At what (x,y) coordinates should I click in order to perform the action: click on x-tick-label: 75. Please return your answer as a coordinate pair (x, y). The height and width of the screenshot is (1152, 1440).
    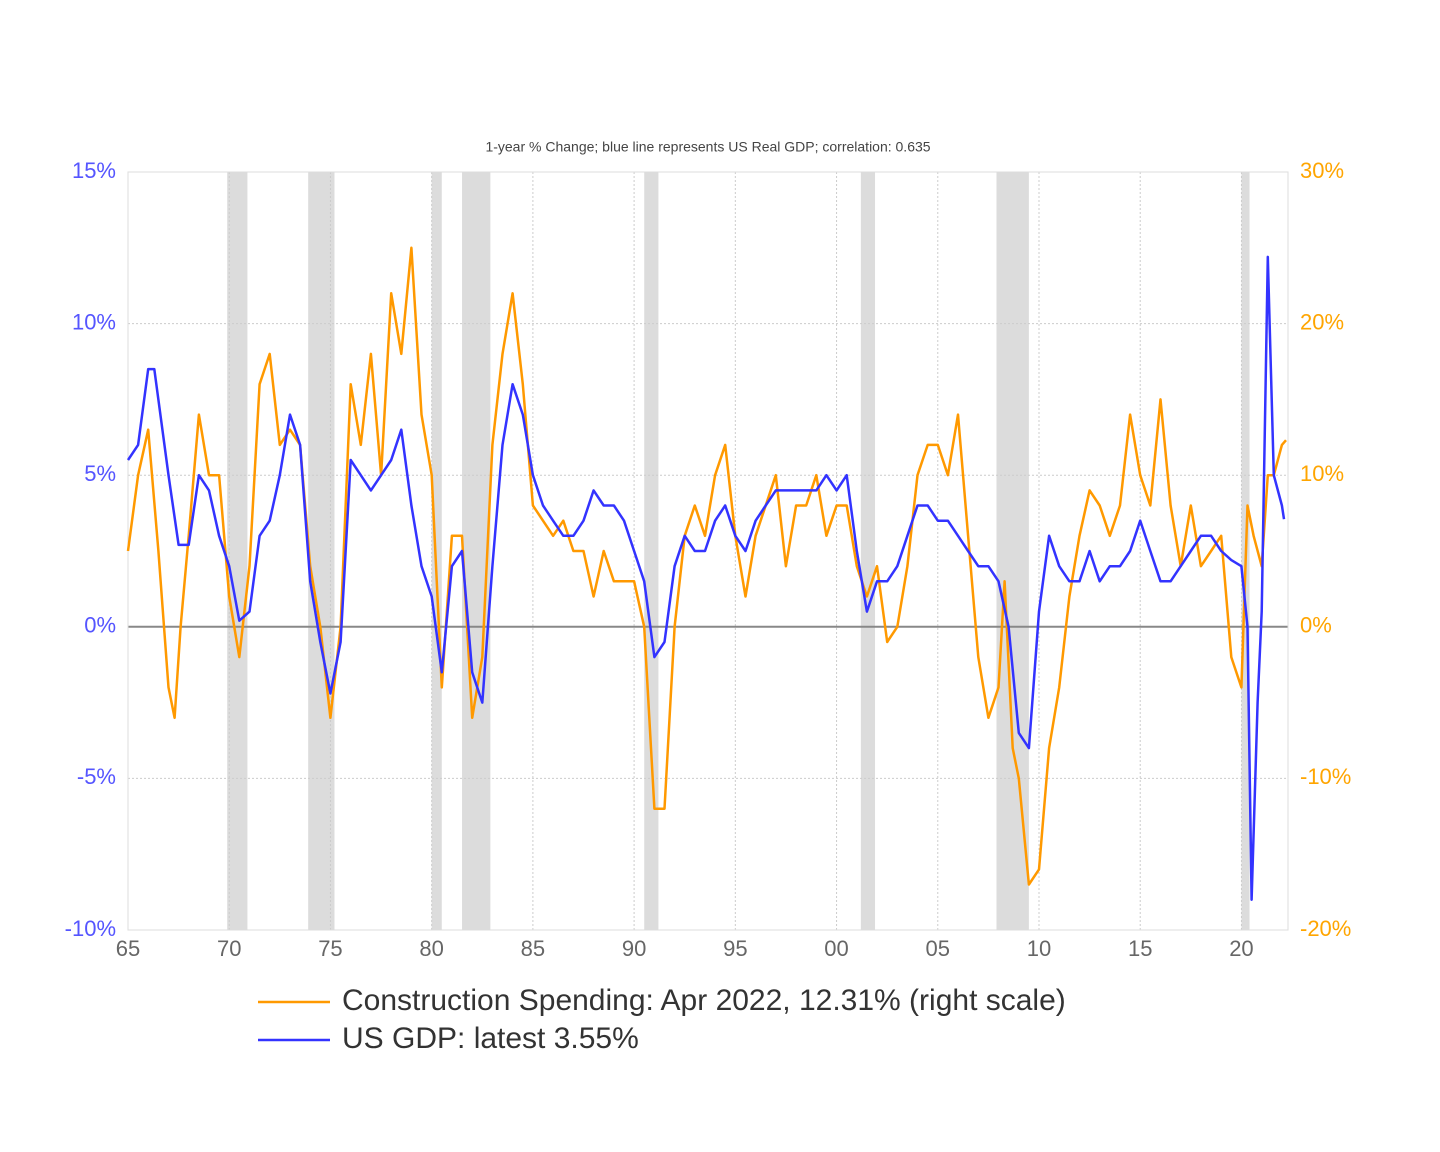
    Looking at the image, I should click on (330, 948).